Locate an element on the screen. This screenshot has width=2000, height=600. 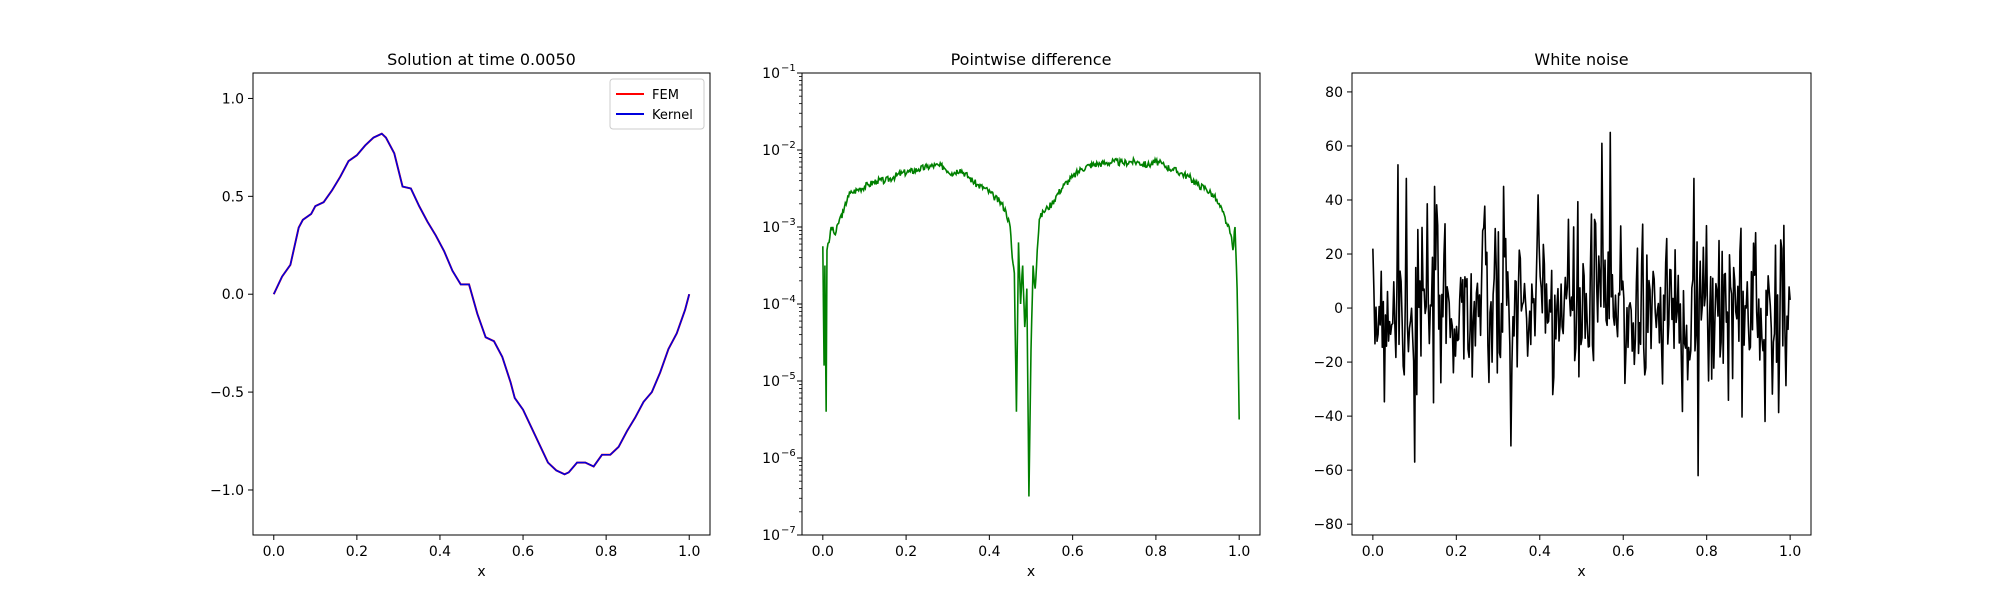
legend-label: FEM is located at coordinates (665, 95).